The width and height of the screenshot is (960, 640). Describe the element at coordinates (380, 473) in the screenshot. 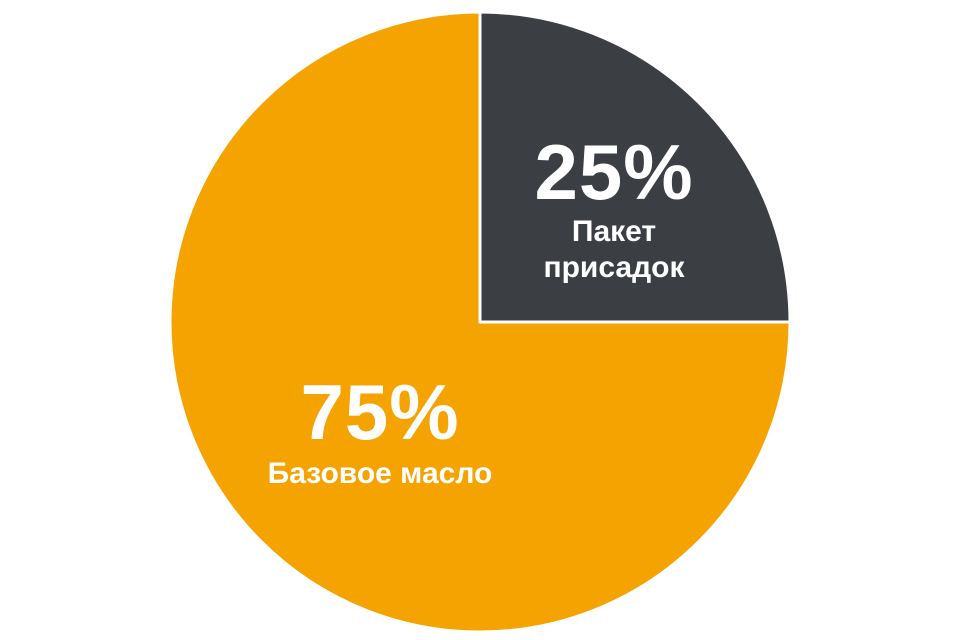

I see `slice-label: Базовое масло` at that location.